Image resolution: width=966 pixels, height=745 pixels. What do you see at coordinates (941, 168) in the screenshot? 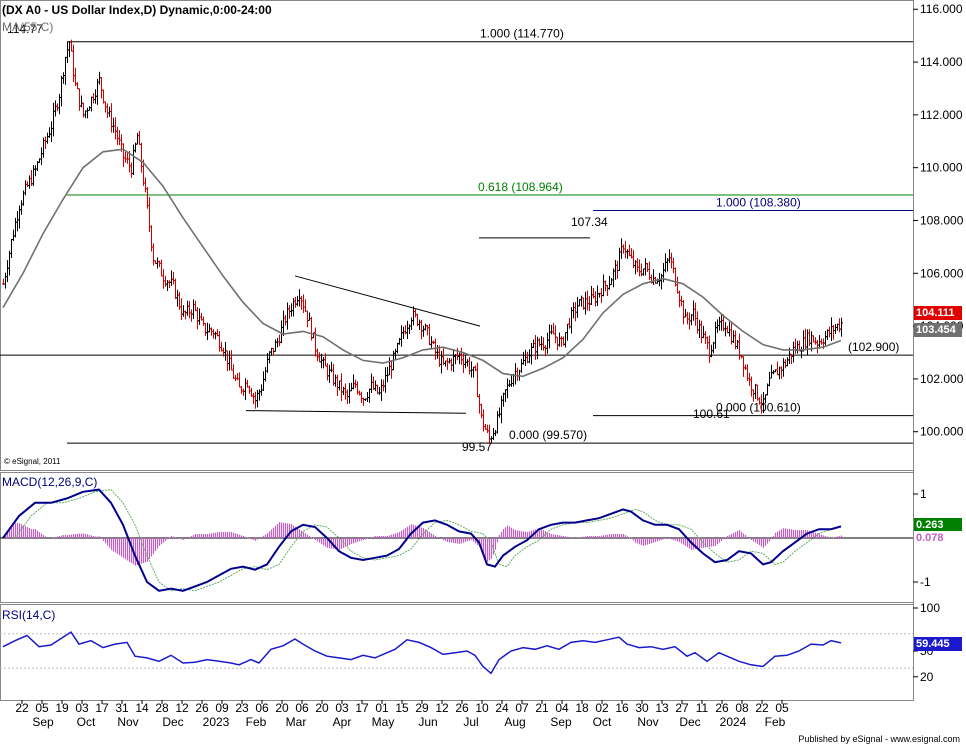
I see `price-tick-label: 110.000` at bounding box center [941, 168].